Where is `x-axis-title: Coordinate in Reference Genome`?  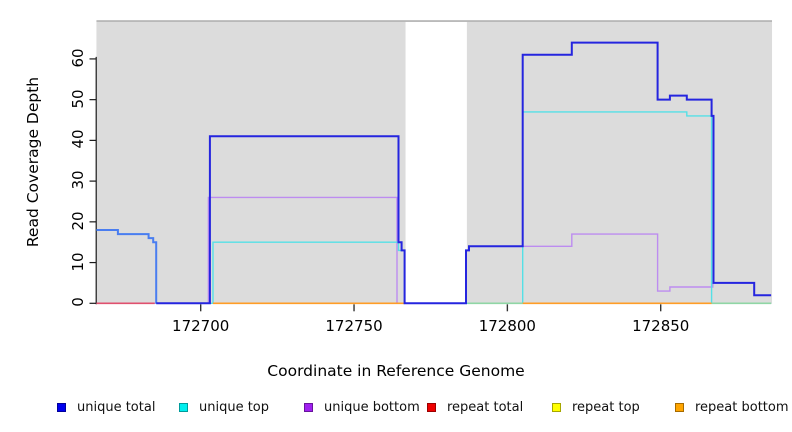 x-axis-title: Coordinate in Reference Genome is located at coordinates (396, 371).